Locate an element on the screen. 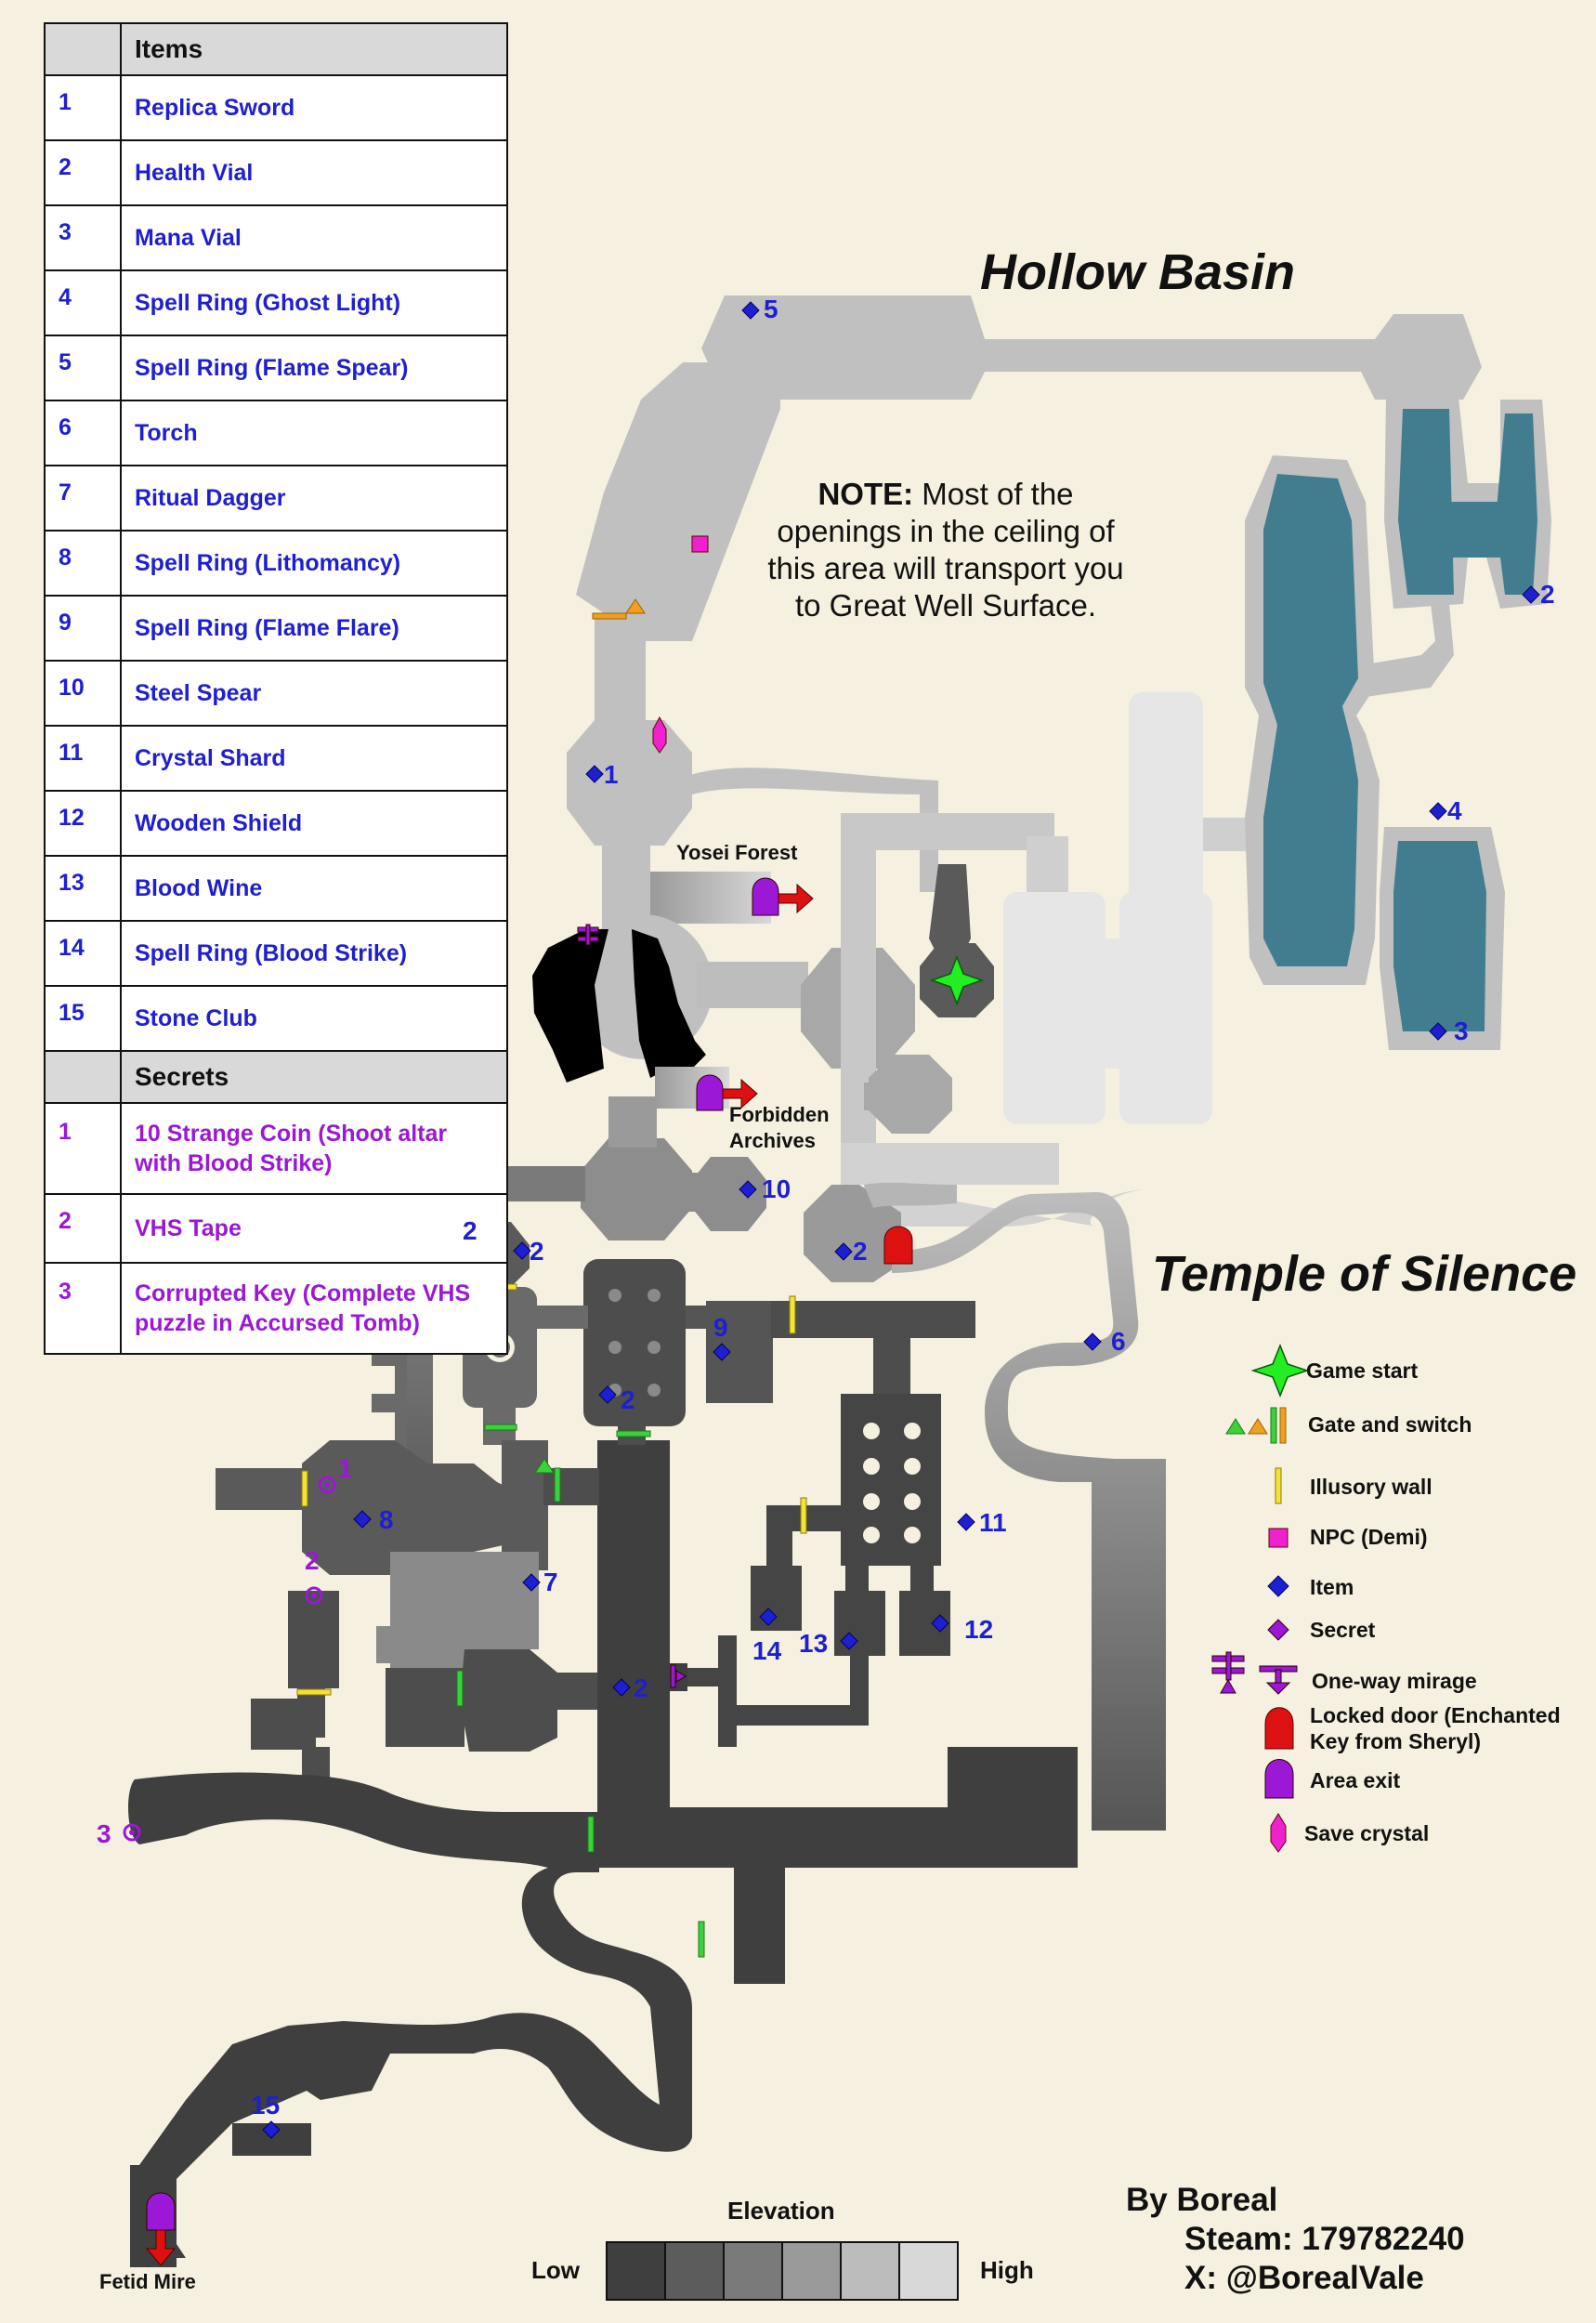 This screenshot has height=2323, width=1596. key-npc-icon is located at coordinates (1278, 1538).